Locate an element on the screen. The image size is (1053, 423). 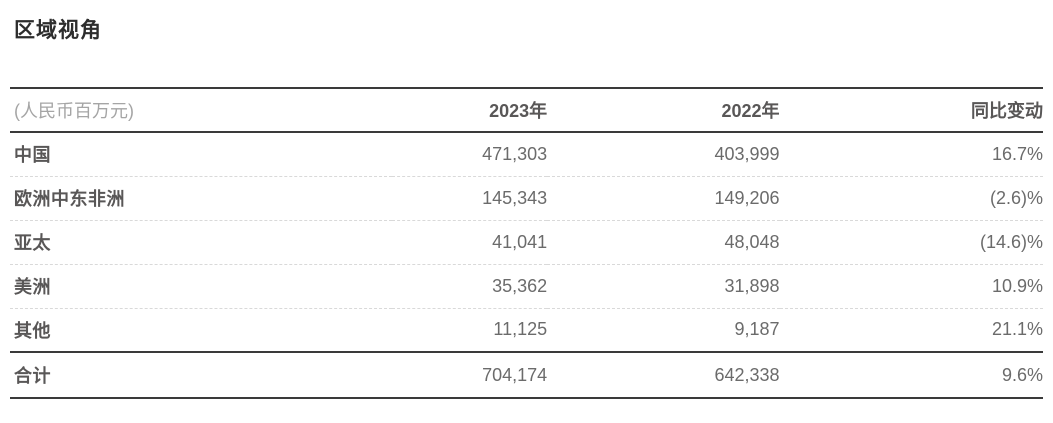
table-row-americas: 美洲 35,362 31,898 10.9% is located at coordinates (526, 286).